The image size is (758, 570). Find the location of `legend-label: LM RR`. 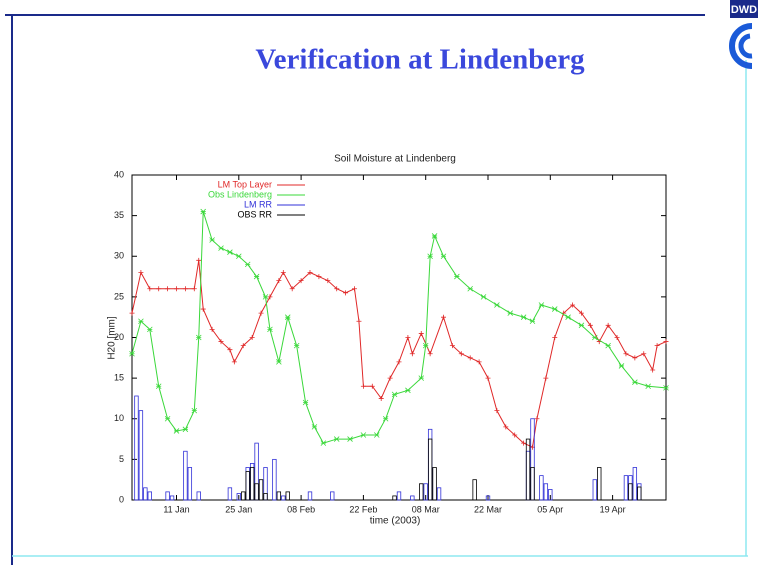

legend-label: LM RR is located at coordinates (258, 204).